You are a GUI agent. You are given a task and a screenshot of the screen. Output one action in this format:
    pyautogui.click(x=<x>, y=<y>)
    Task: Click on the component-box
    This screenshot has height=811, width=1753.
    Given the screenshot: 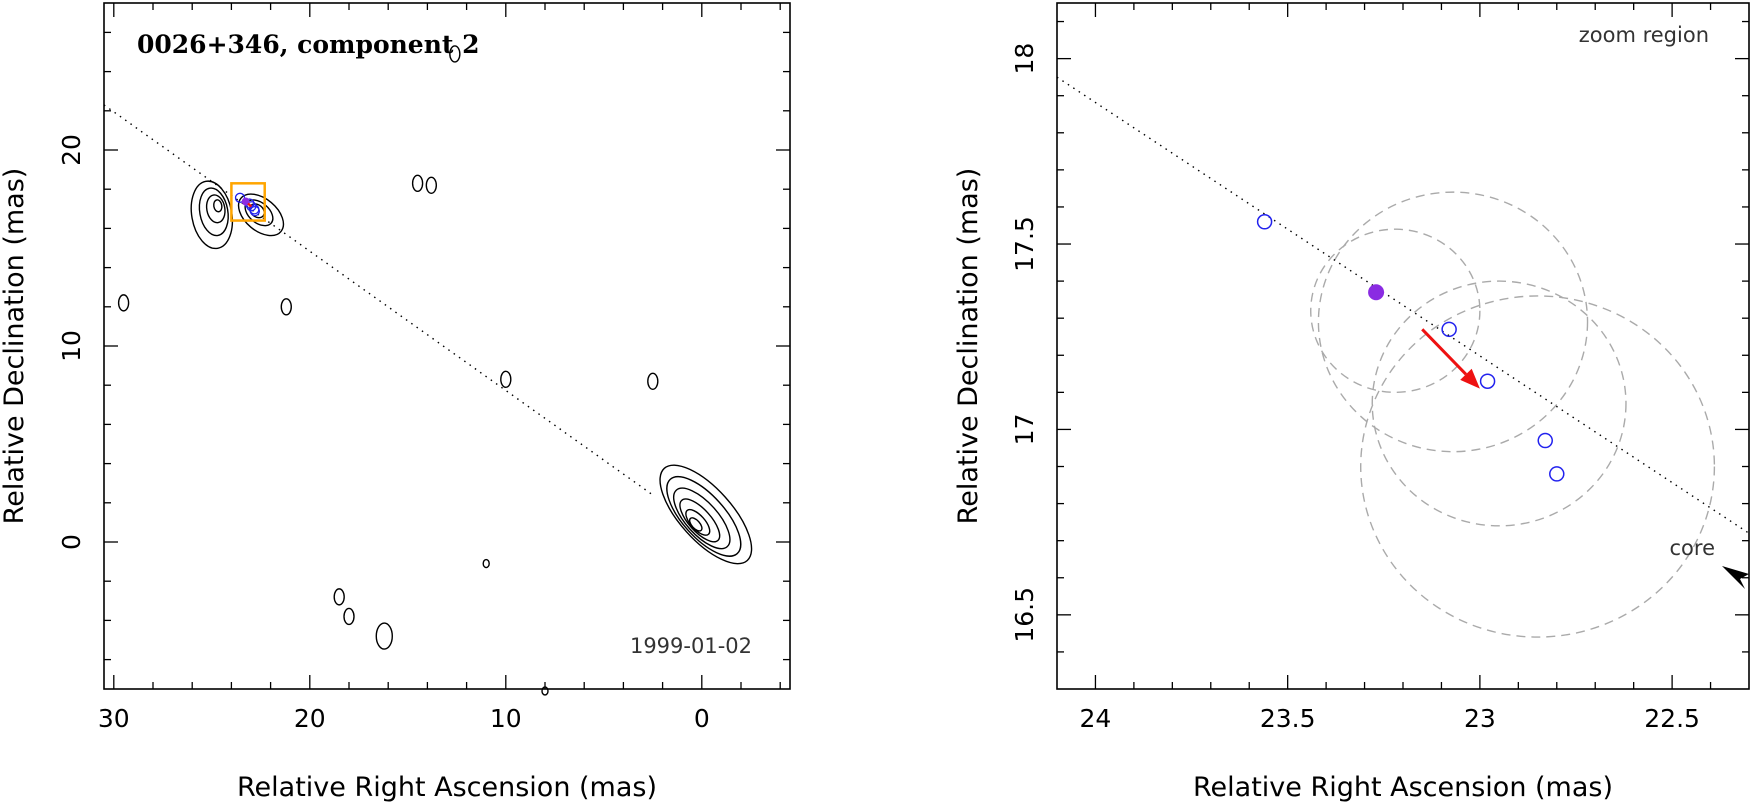 What is the action you would take?
    pyautogui.click(x=248, y=202)
    